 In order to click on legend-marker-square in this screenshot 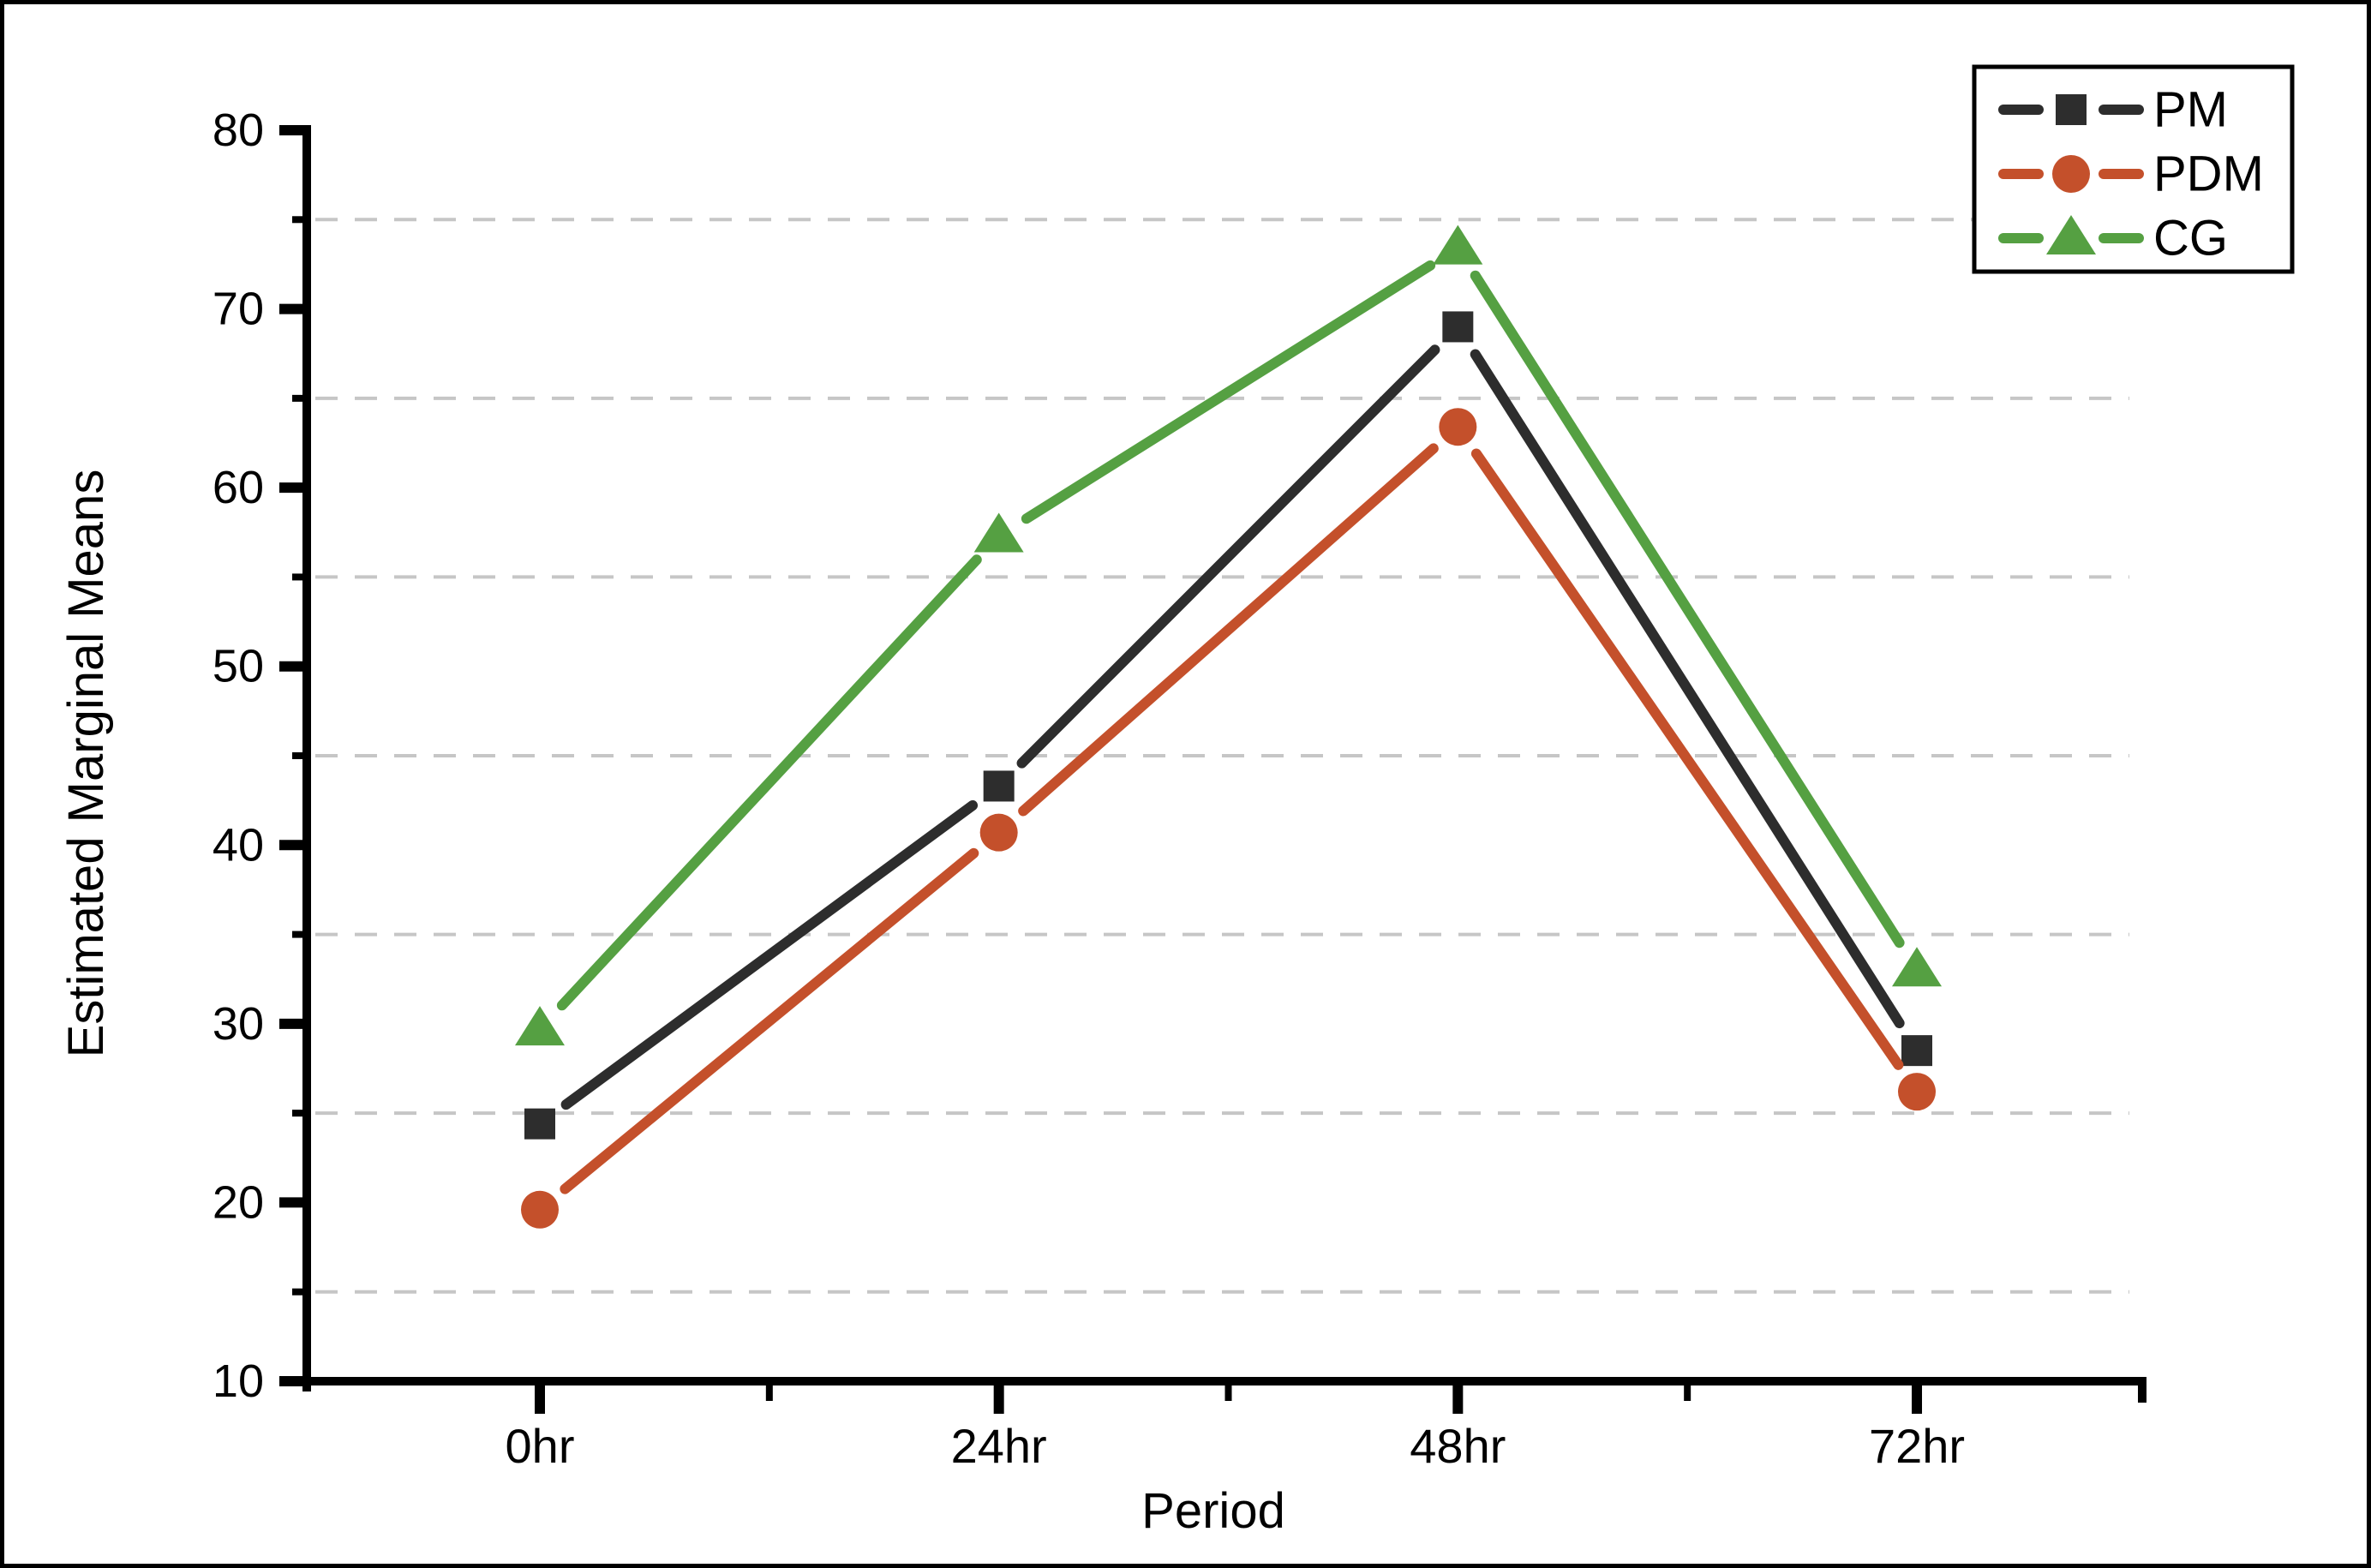, I will do `click(2071, 109)`.